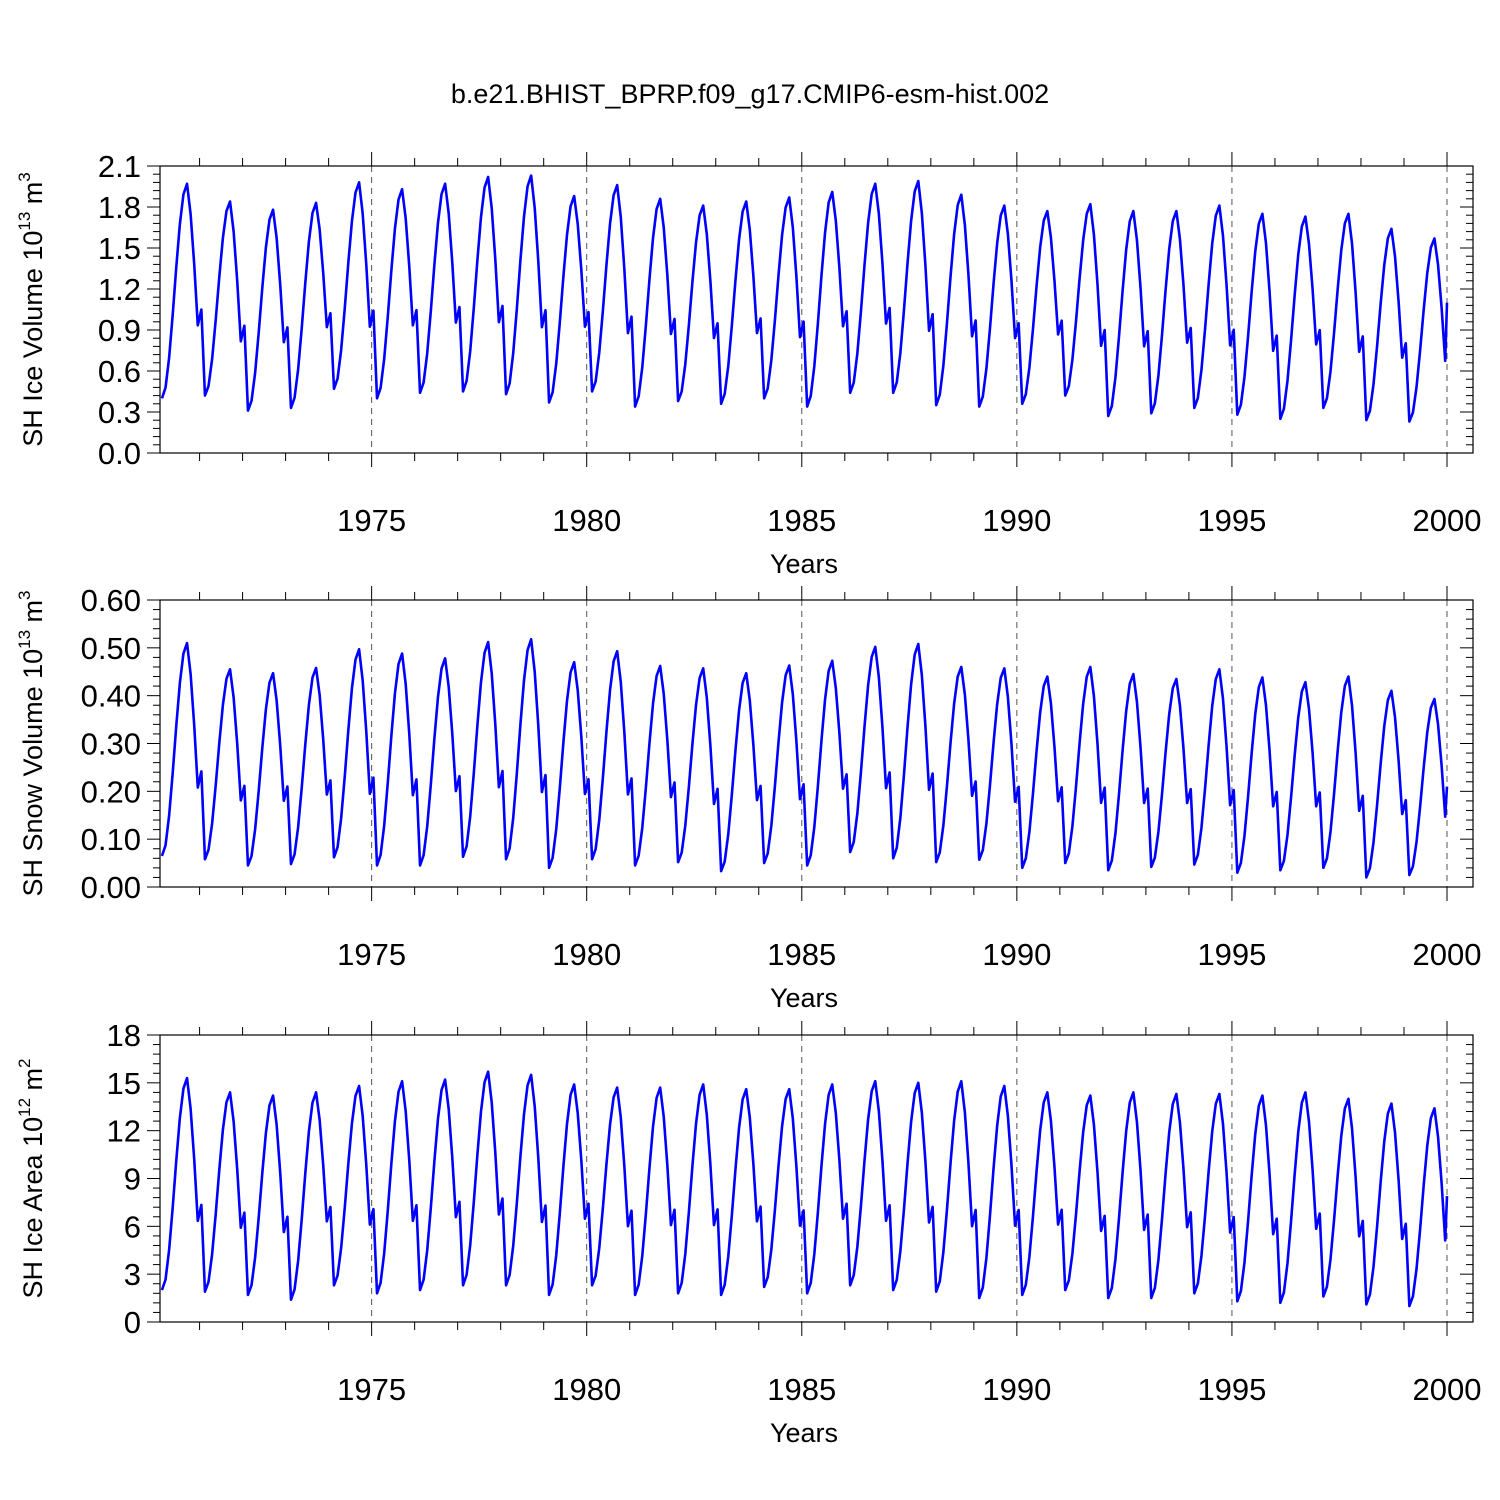 The height and width of the screenshot is (1500, 1500). What do you see at coordinates (111, 887) in the screenshot?
I see `y-tick-label: 0.00` at bounding box center [111, 887].